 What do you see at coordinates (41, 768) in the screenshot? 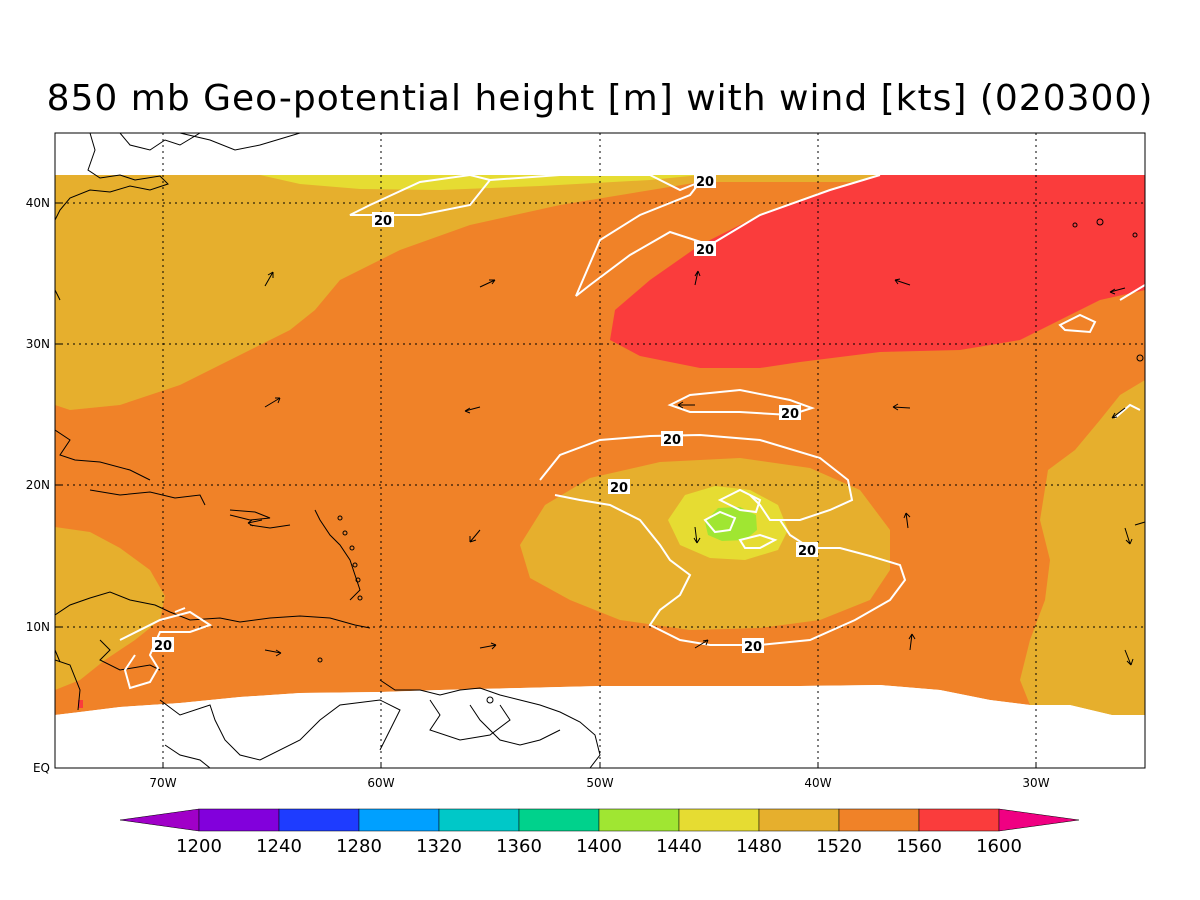
I see `lat-tick-label: EQ` at bounding box center [41, 768].